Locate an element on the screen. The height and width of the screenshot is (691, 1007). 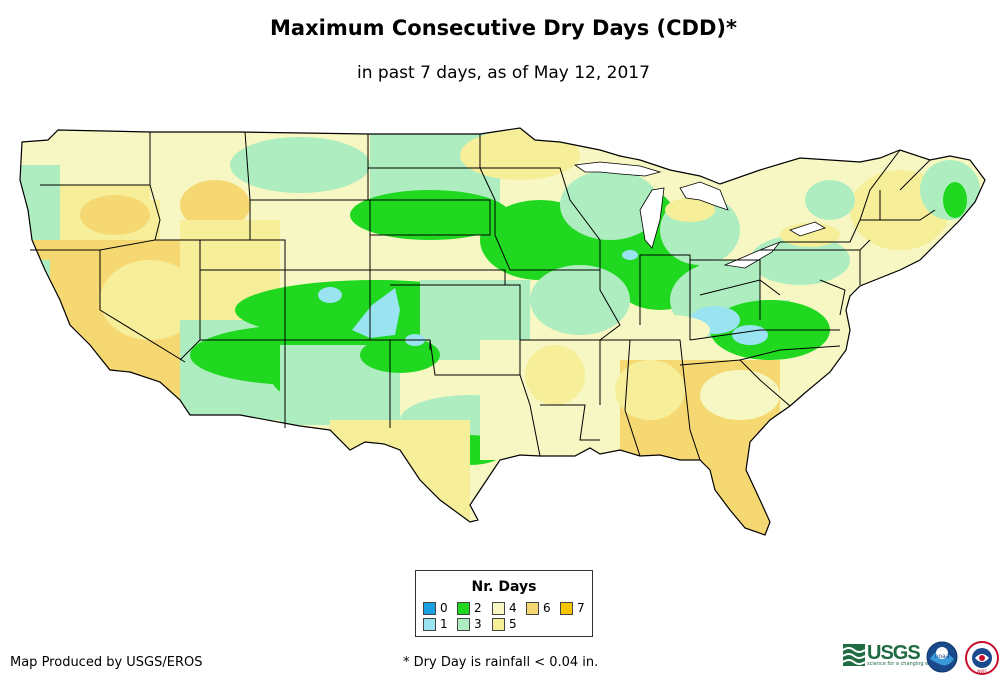
noaa-logo-text: noaa is located at coordinates (942, 656).